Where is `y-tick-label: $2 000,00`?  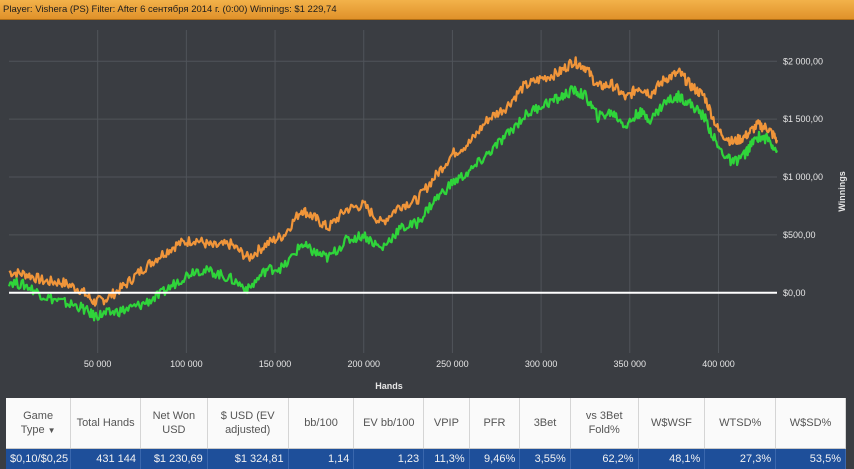
y-tick-label: $2 000,00 is located at coordinates (803, 61).